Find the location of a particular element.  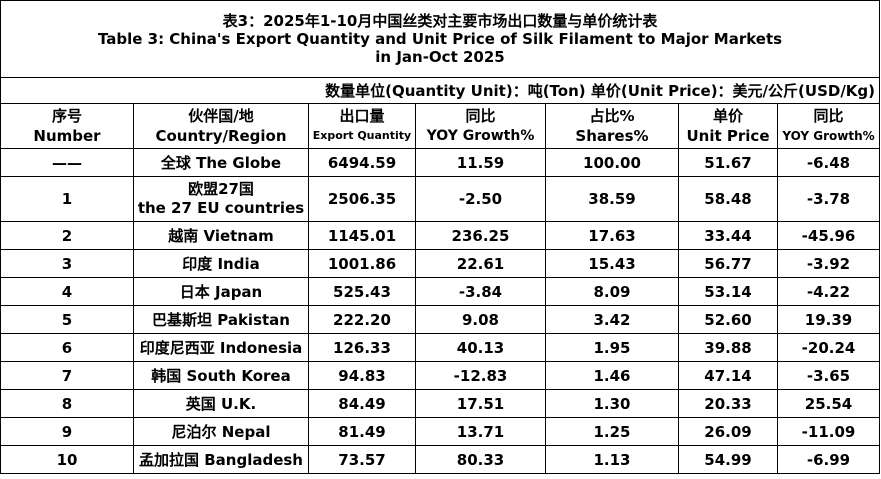

cell-quantity-yoy: 11.59 is located at coordinates (480, 162).